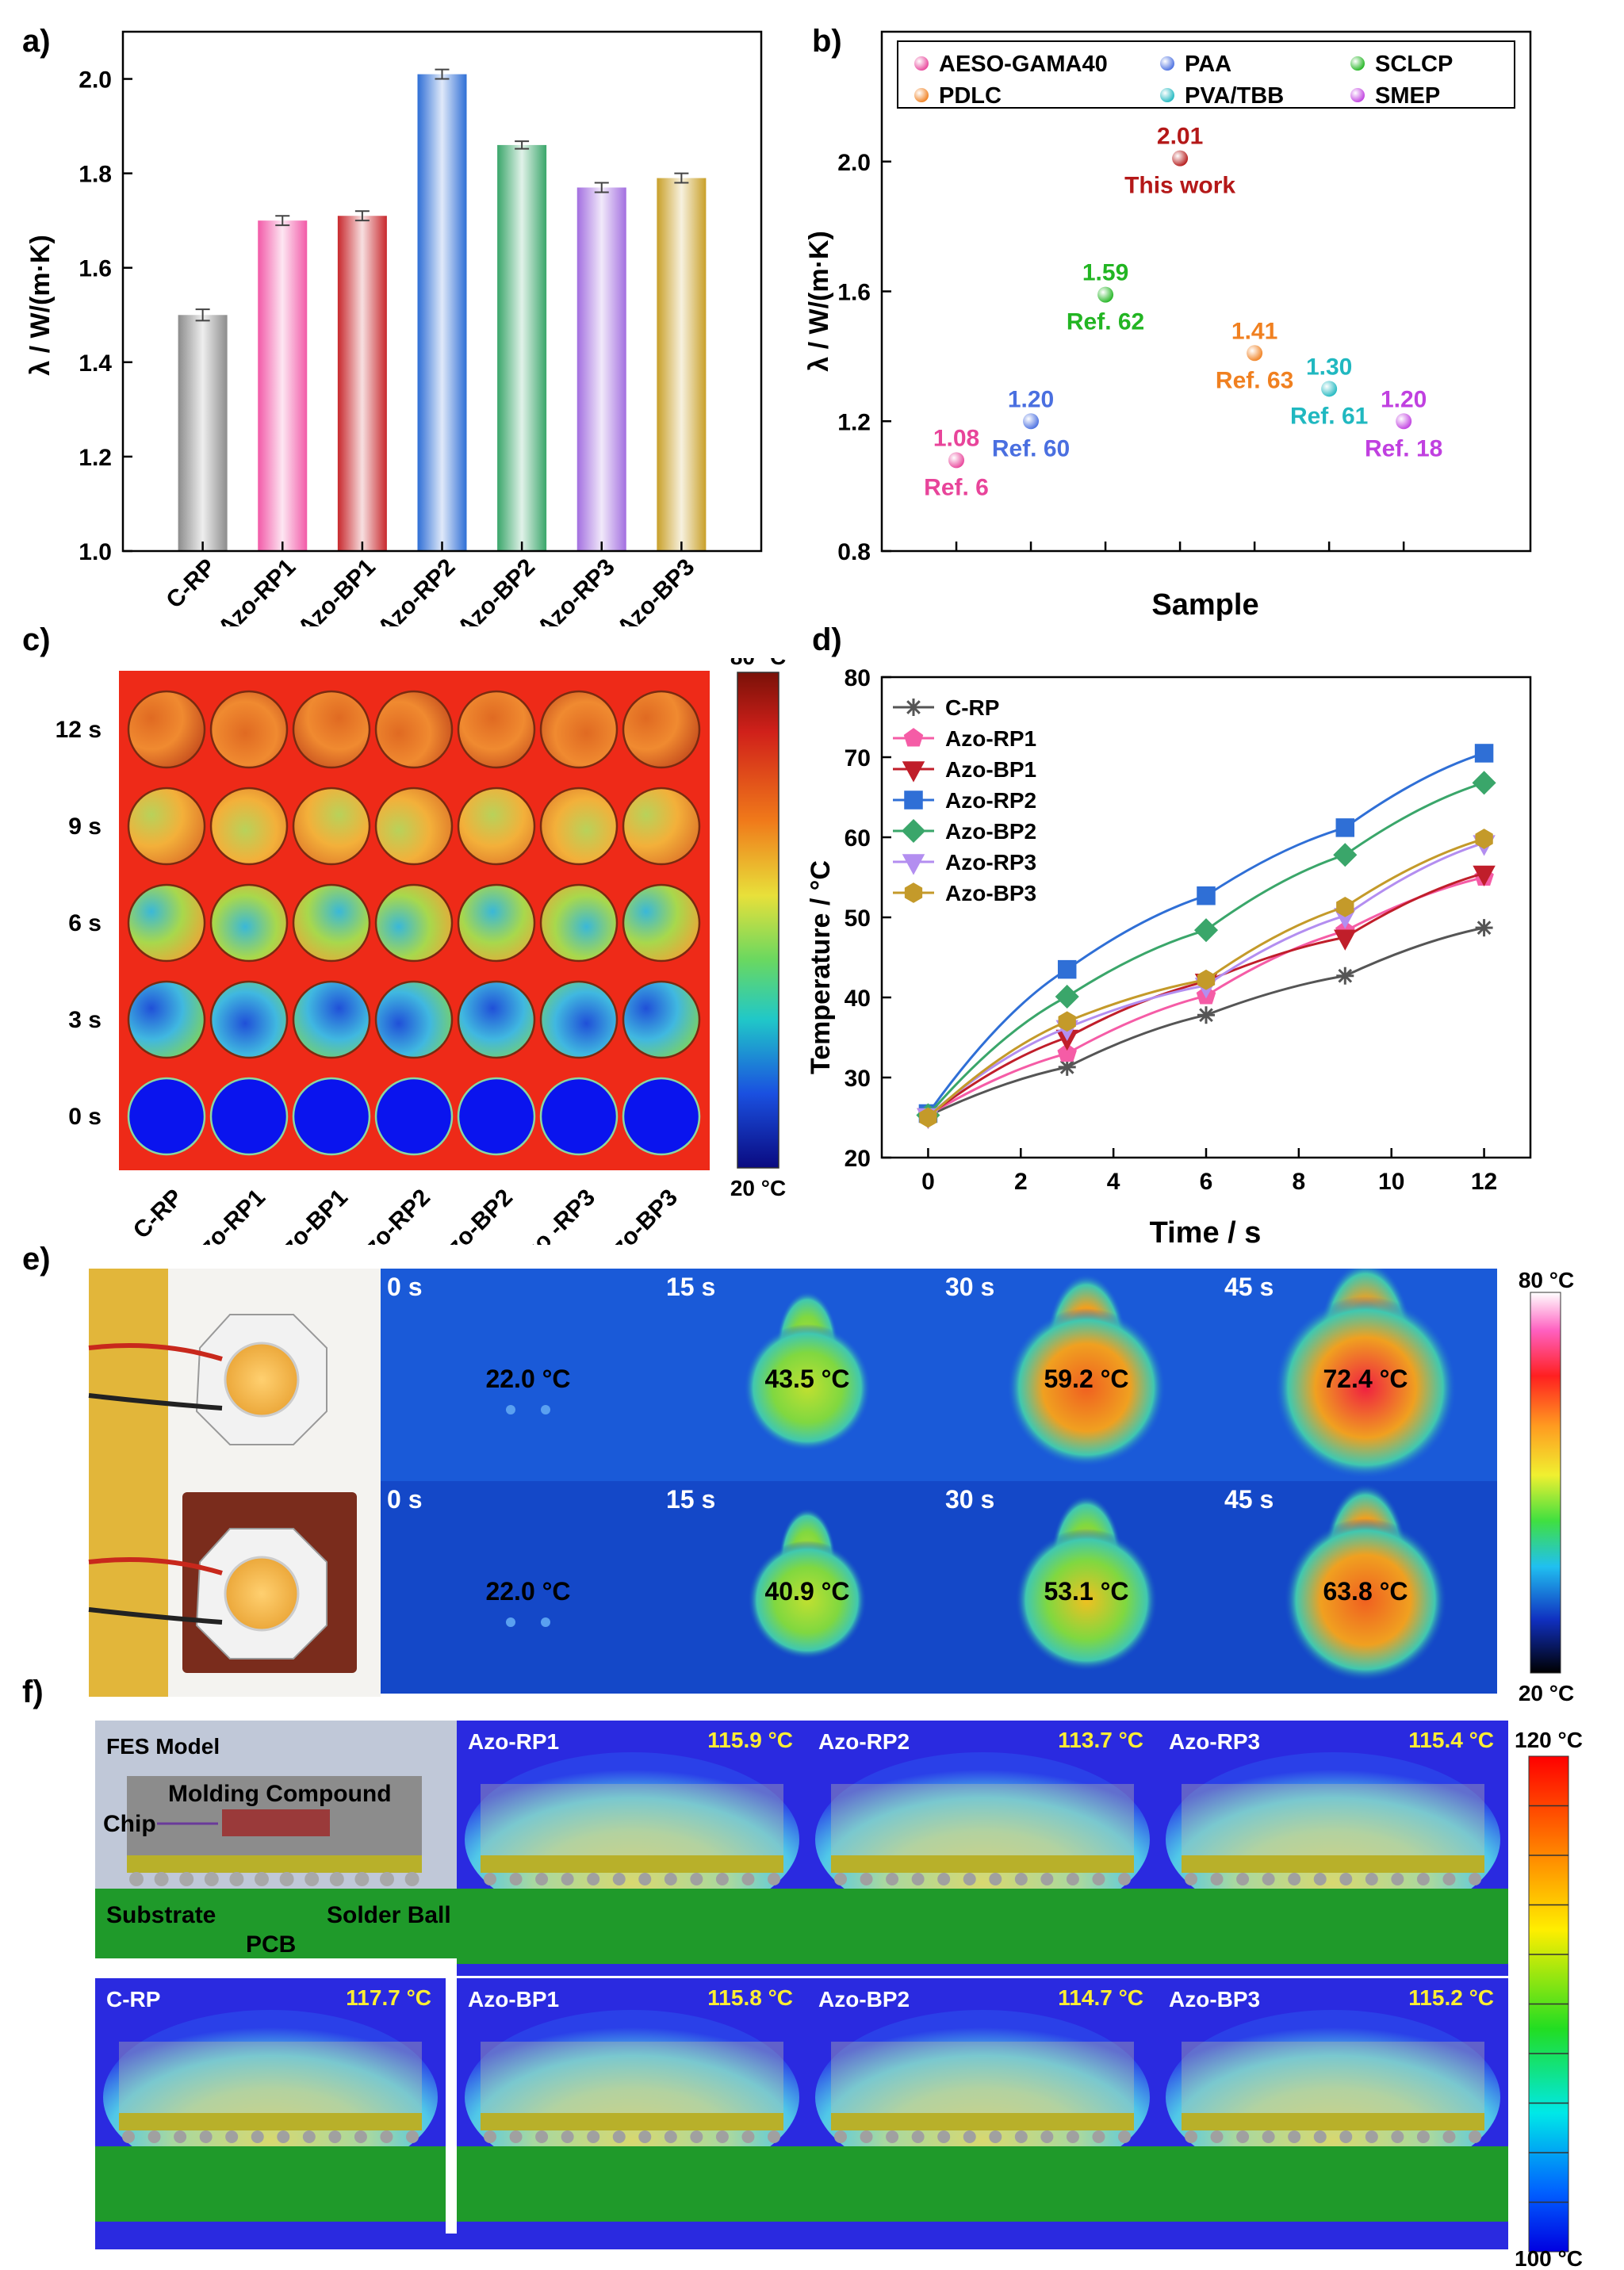 Image resolution: width=1624 pixels, height=2270 pixels. I want to click on thermal-frame, so click(520, 1375).